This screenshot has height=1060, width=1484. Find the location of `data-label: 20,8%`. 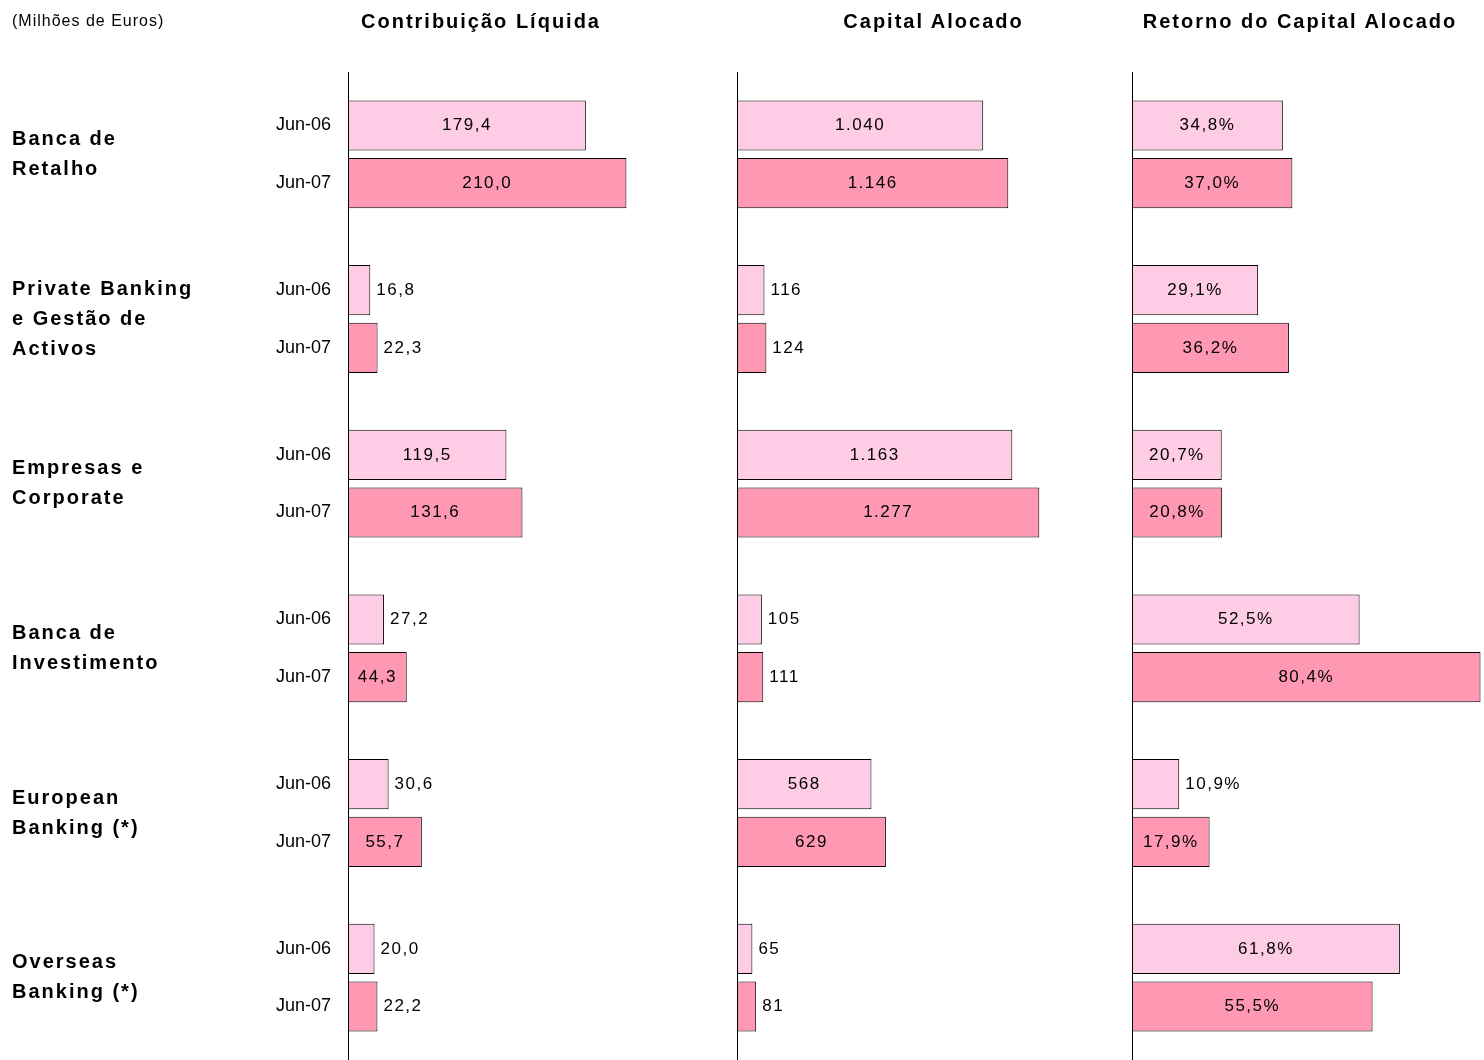

data-label: 20,8% is located at coordinates (1177, 512).